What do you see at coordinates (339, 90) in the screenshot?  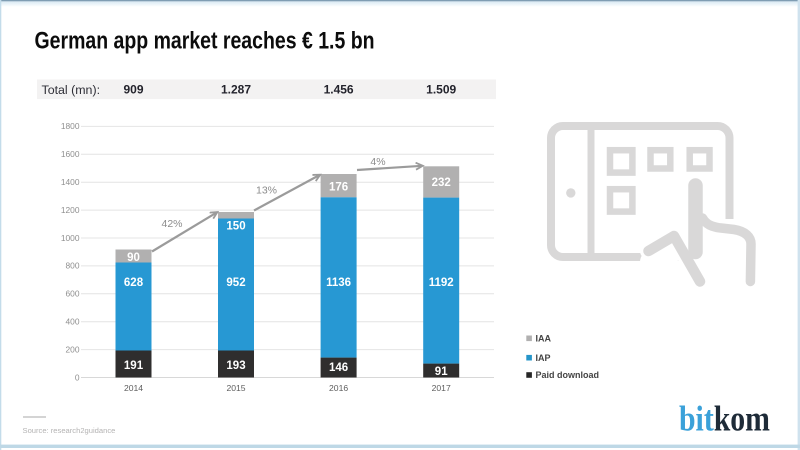 I see `svg-text: 1.456` at bounding box center [339, 90].